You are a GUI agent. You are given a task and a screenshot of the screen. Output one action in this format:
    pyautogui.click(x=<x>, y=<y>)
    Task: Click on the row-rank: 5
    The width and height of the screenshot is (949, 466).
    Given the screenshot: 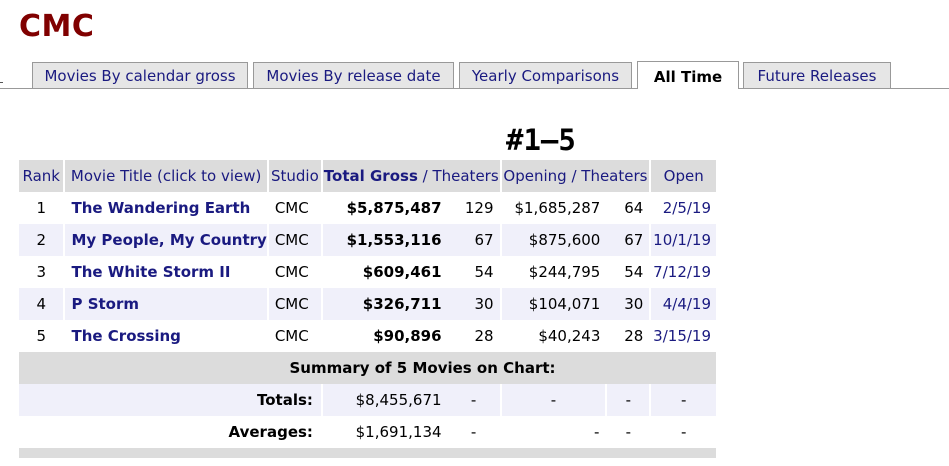 What is the action you would take?
    pyautogui.click(x=42, y=336)
    